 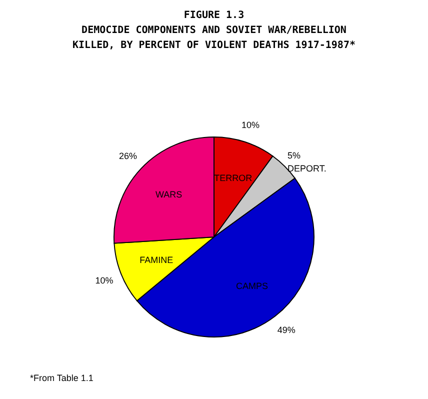 What do you see at coordinates (214, 45) in the screenshot?
I see `text: KILLED, BY PERCENT OF VIOLENT DEATHS 1917-1987*` at bounding box center [214, 45].